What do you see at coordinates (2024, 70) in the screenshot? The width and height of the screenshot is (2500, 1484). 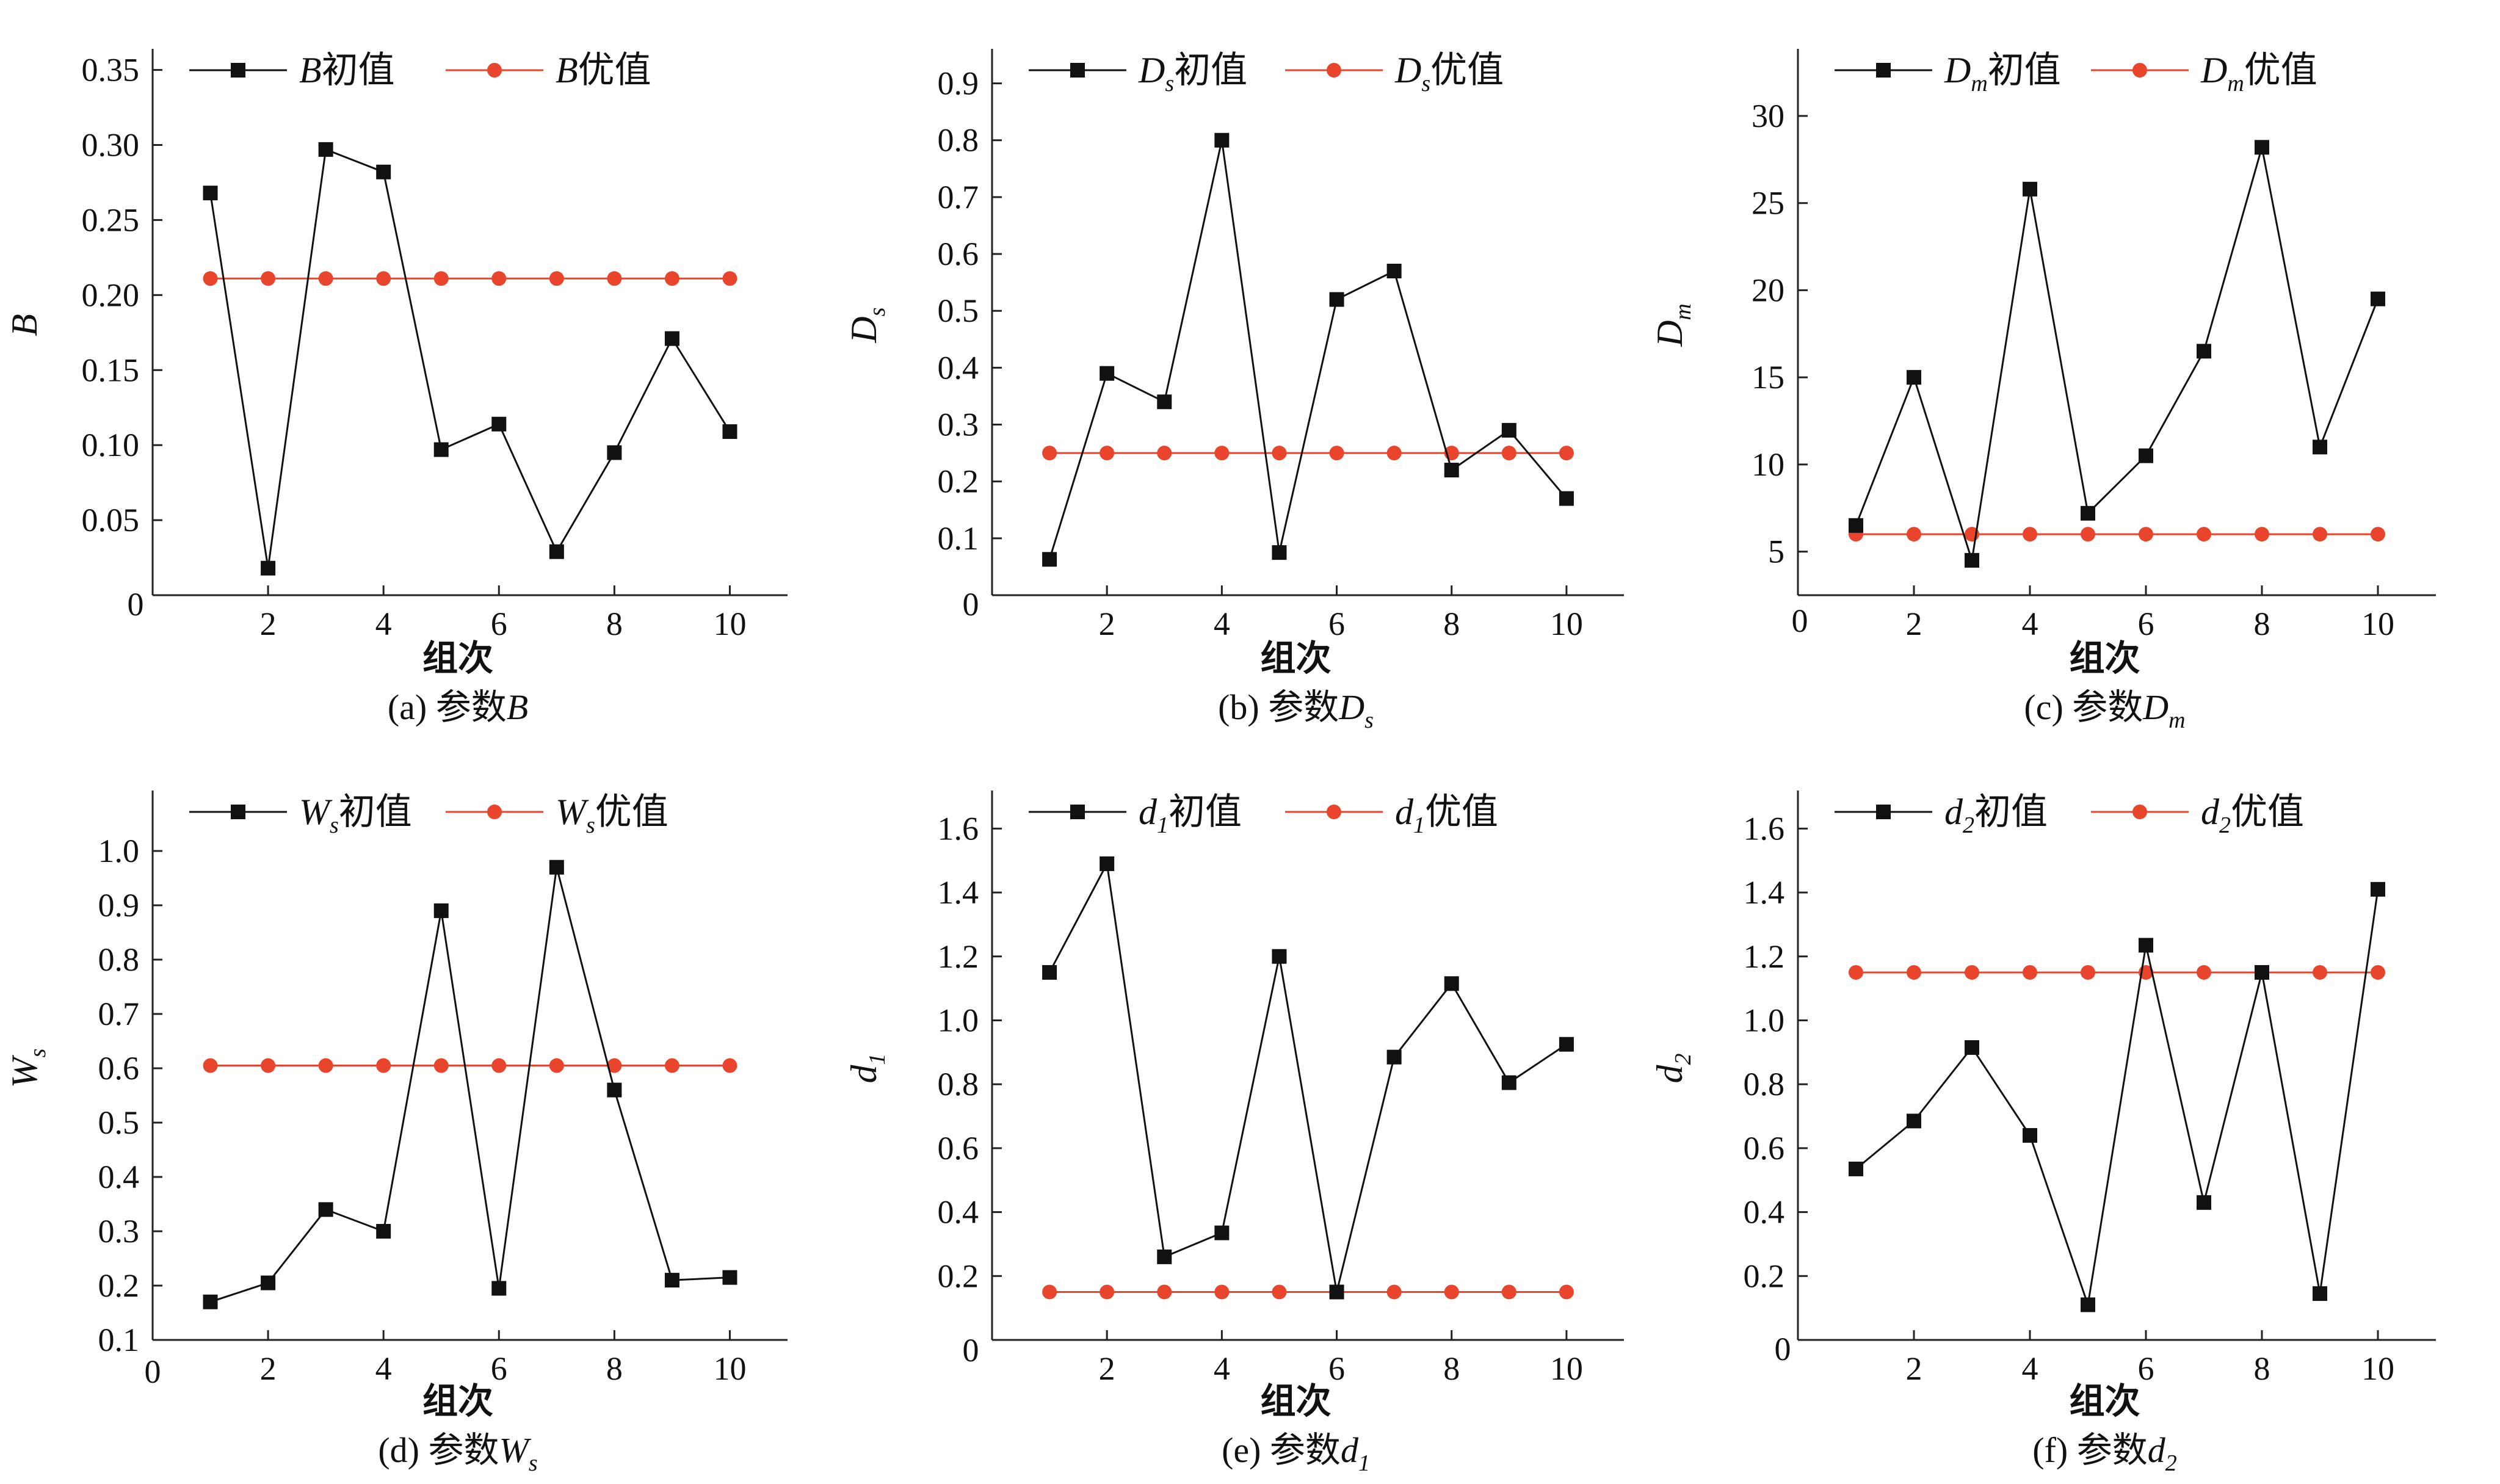 I see `legend-suffix: 初值` at bounding box center [2024, 70].